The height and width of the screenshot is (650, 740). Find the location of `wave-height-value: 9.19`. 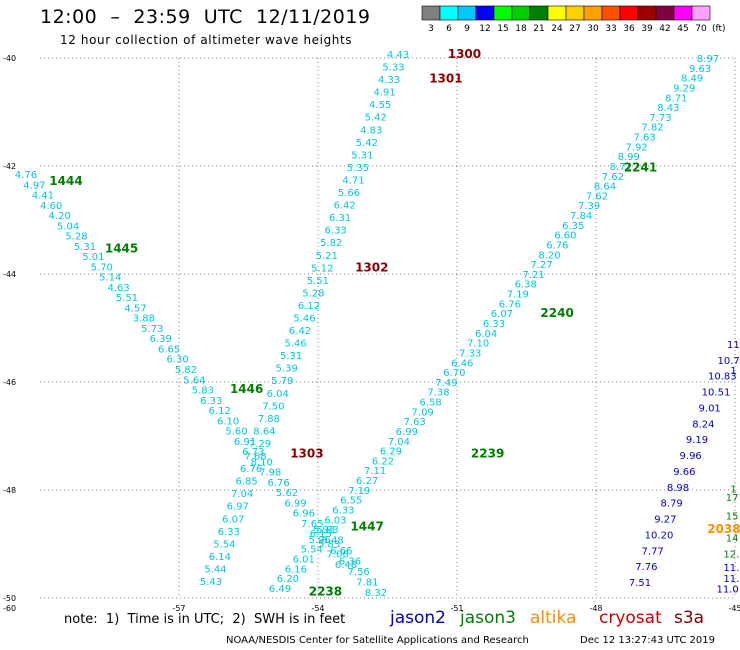

wave-height-value: 9.19 is located at coordinates (697, 440).